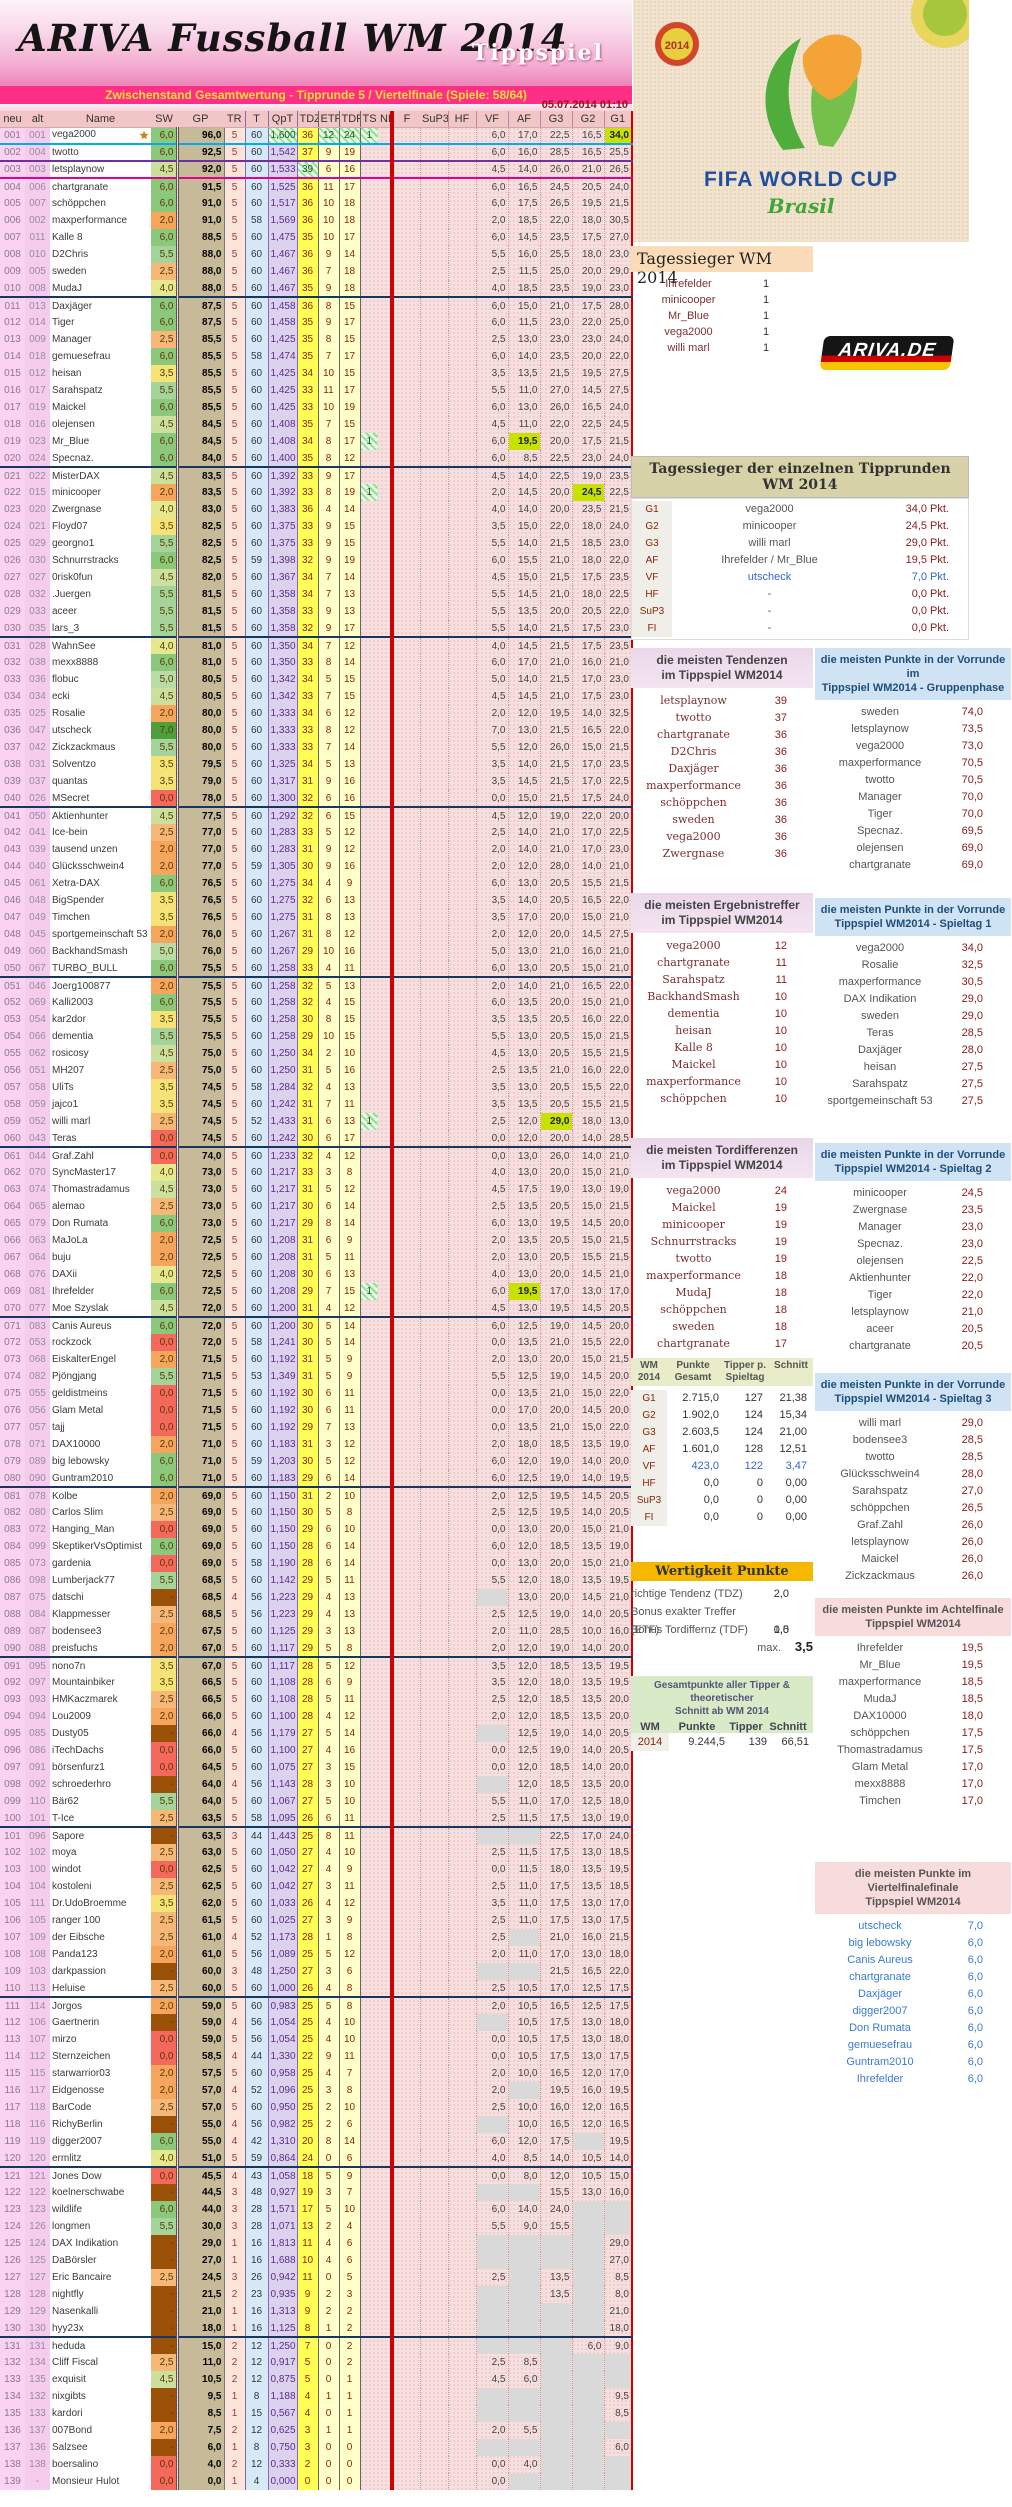 The height and width of the screenshot is (2507, 1012). What do you see at coordinates (524, 356) in the screenshot?
I see `cell-af: 14,0` at bounding box center [524, 356].